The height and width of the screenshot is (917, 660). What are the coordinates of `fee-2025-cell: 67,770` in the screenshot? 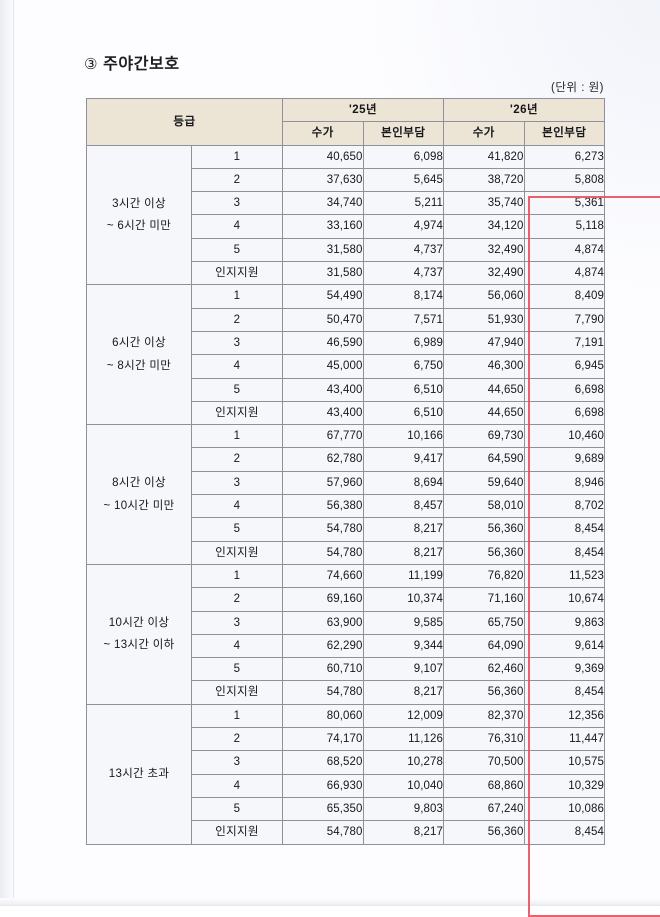 It's located at (323, 436).